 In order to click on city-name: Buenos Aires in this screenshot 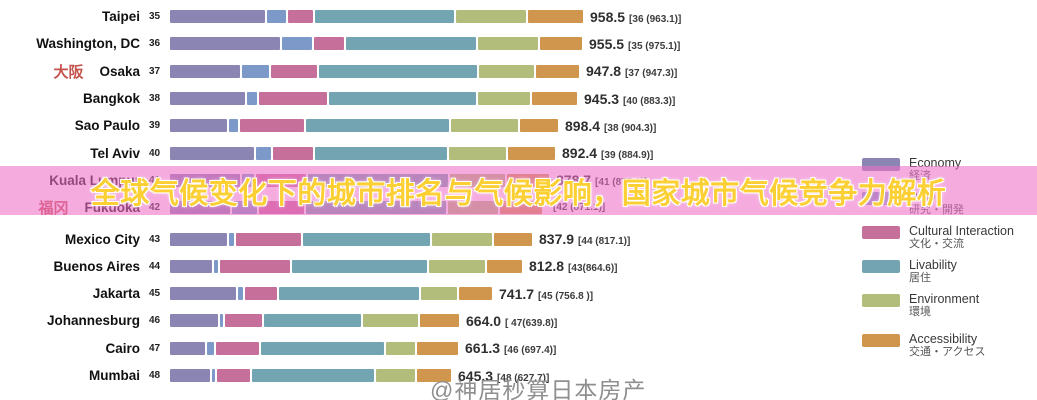, I will do `click(96, 266)`.